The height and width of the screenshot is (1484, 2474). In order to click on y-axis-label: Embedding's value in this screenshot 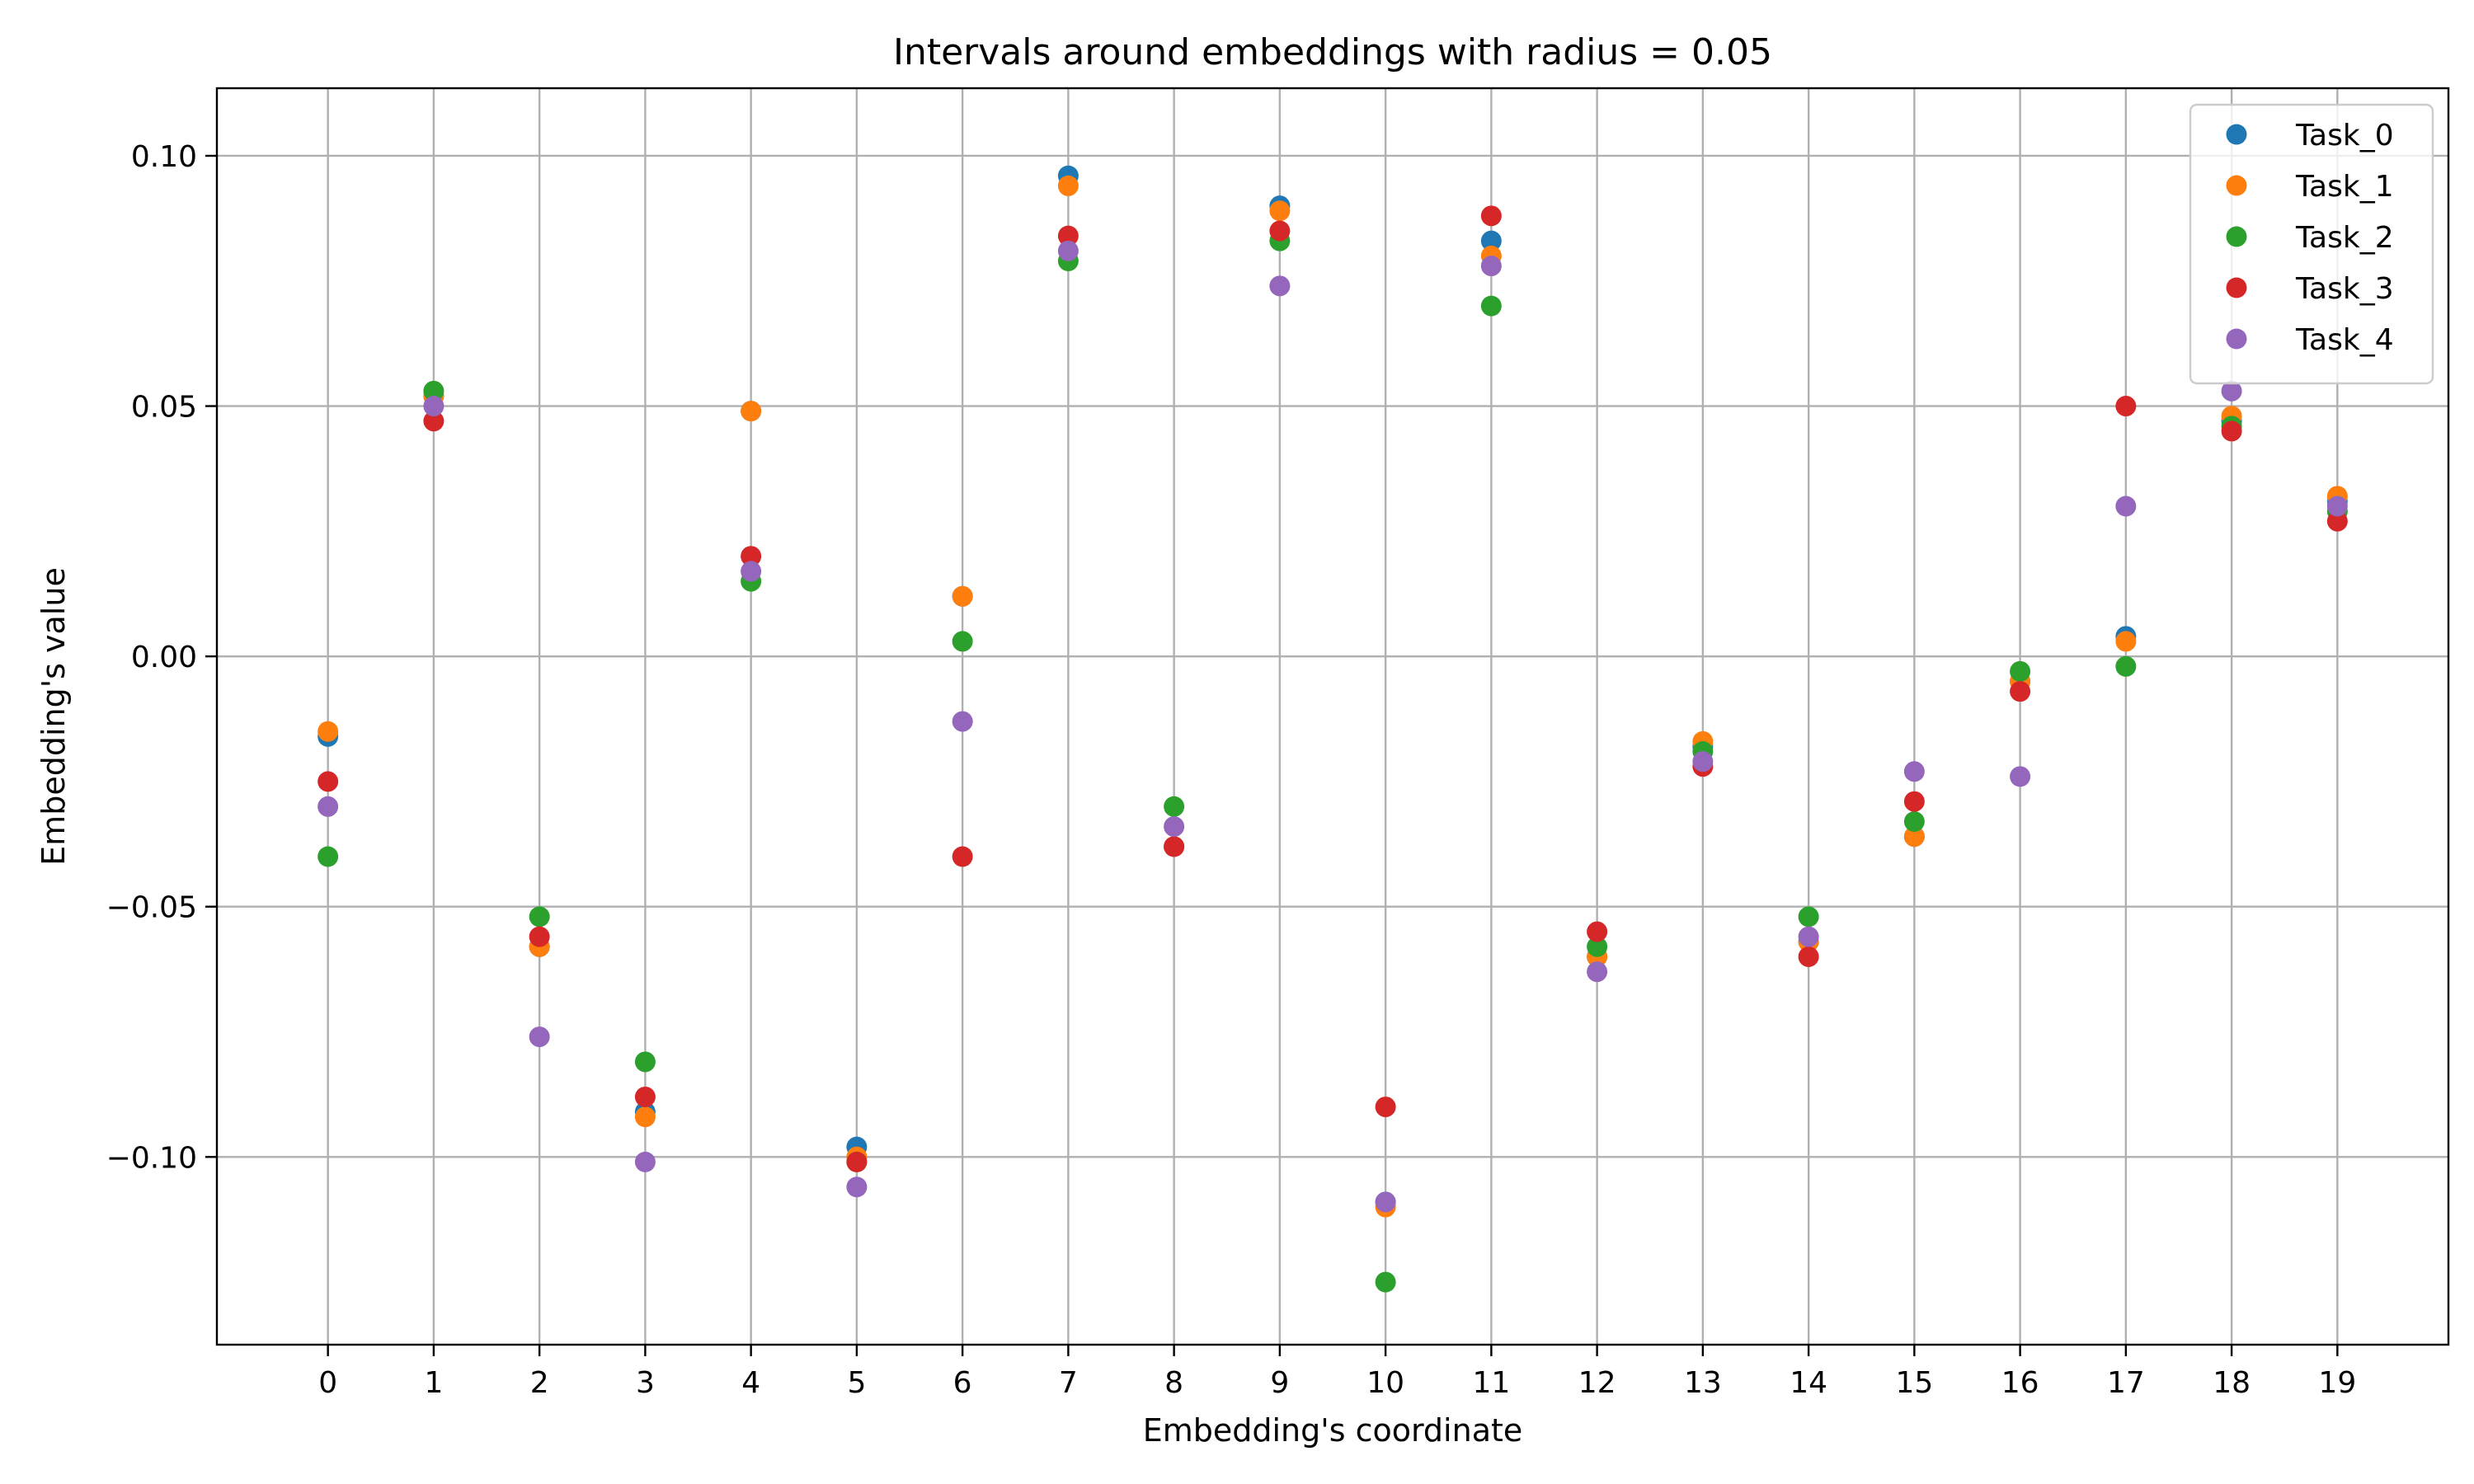, I will do `click(53, 716)`.